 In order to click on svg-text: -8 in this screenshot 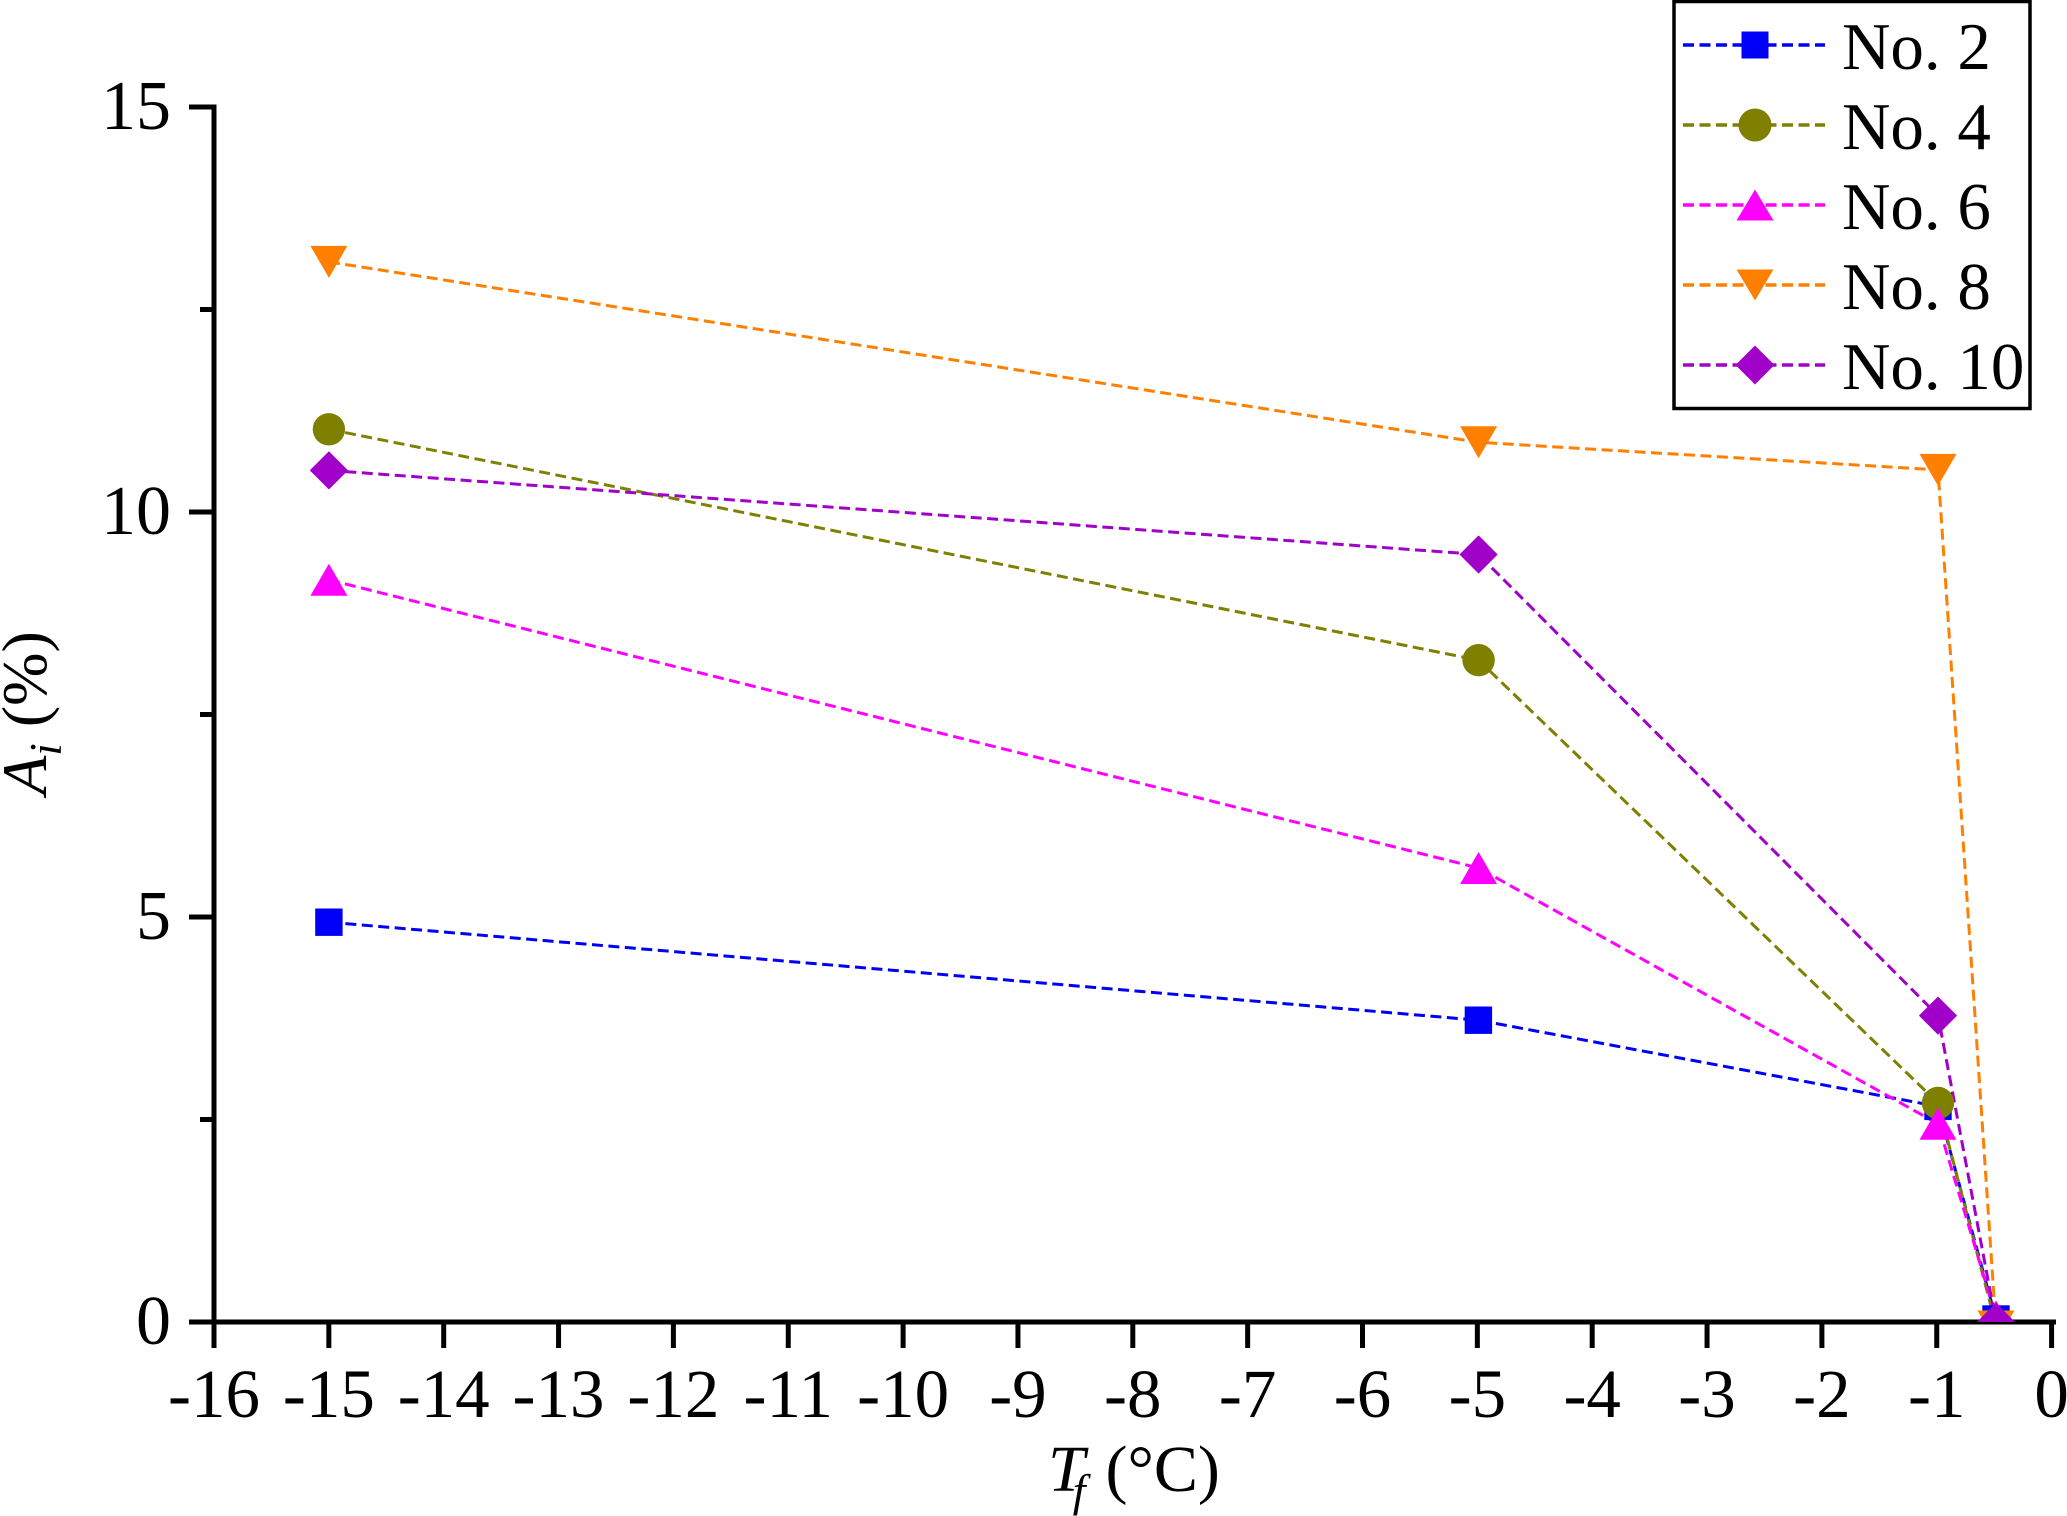, I will do `click(1132, 1394)`.